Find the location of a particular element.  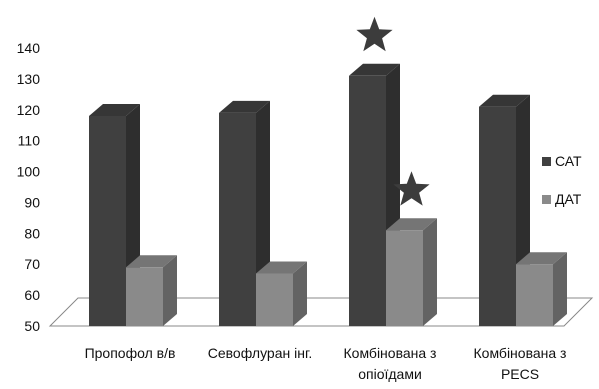

y-tick-label: 50 is located at coordinates (32, 326).